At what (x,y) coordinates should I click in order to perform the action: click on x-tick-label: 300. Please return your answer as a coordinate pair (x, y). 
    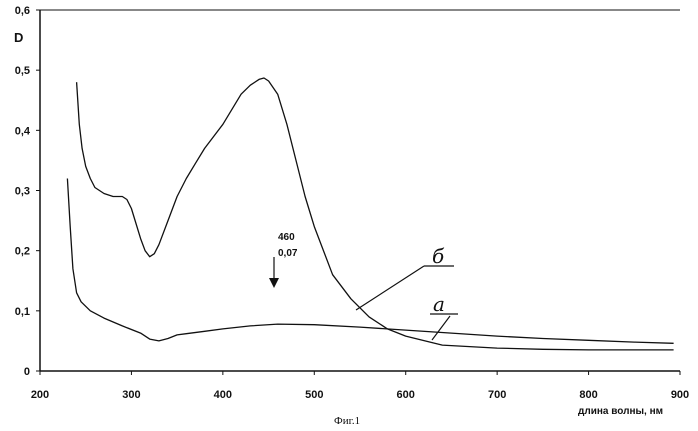
    Looking at the image, I should click on (131, 395).